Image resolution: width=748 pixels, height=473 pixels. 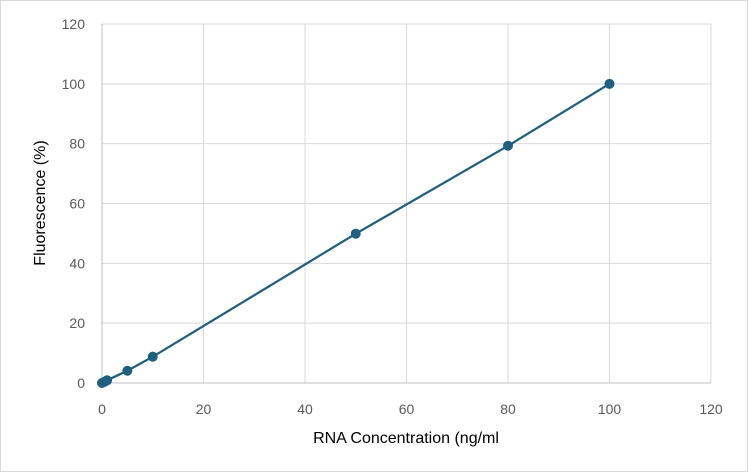 What do you see at coordinates (74, 24) in the screenshot?
I see `y-tick-label: 120` at bounding box center [74, 24].